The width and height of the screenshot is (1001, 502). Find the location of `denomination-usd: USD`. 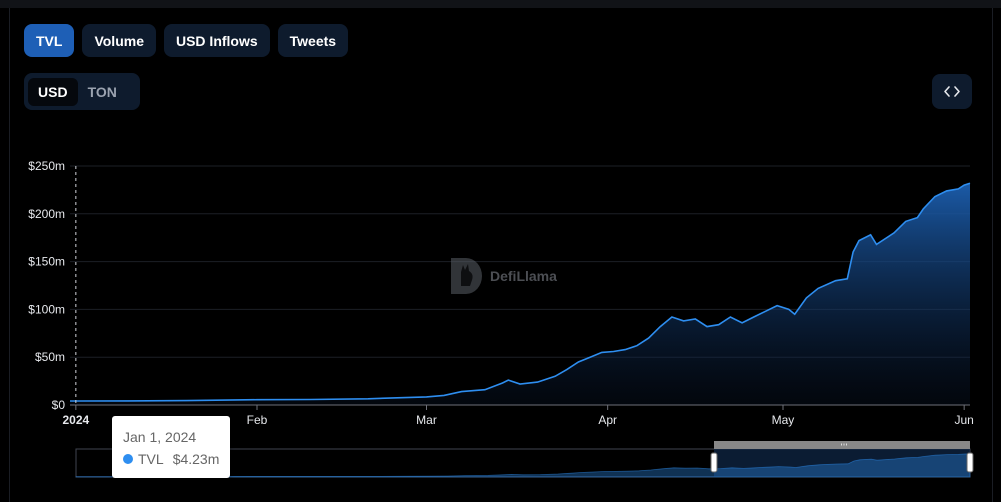

denomination-usd: USD is located at coordinates (53, 91).